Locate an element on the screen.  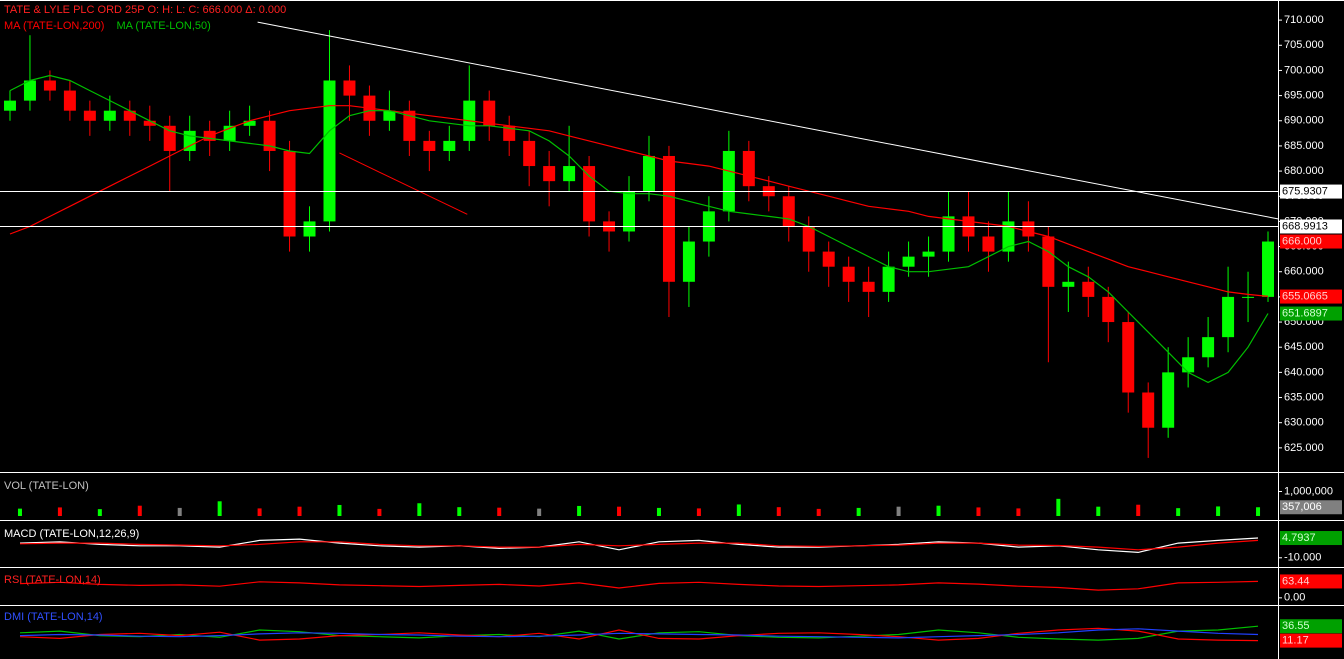
y-tick-label: 710.000 is located at coordinates (1304, 20).